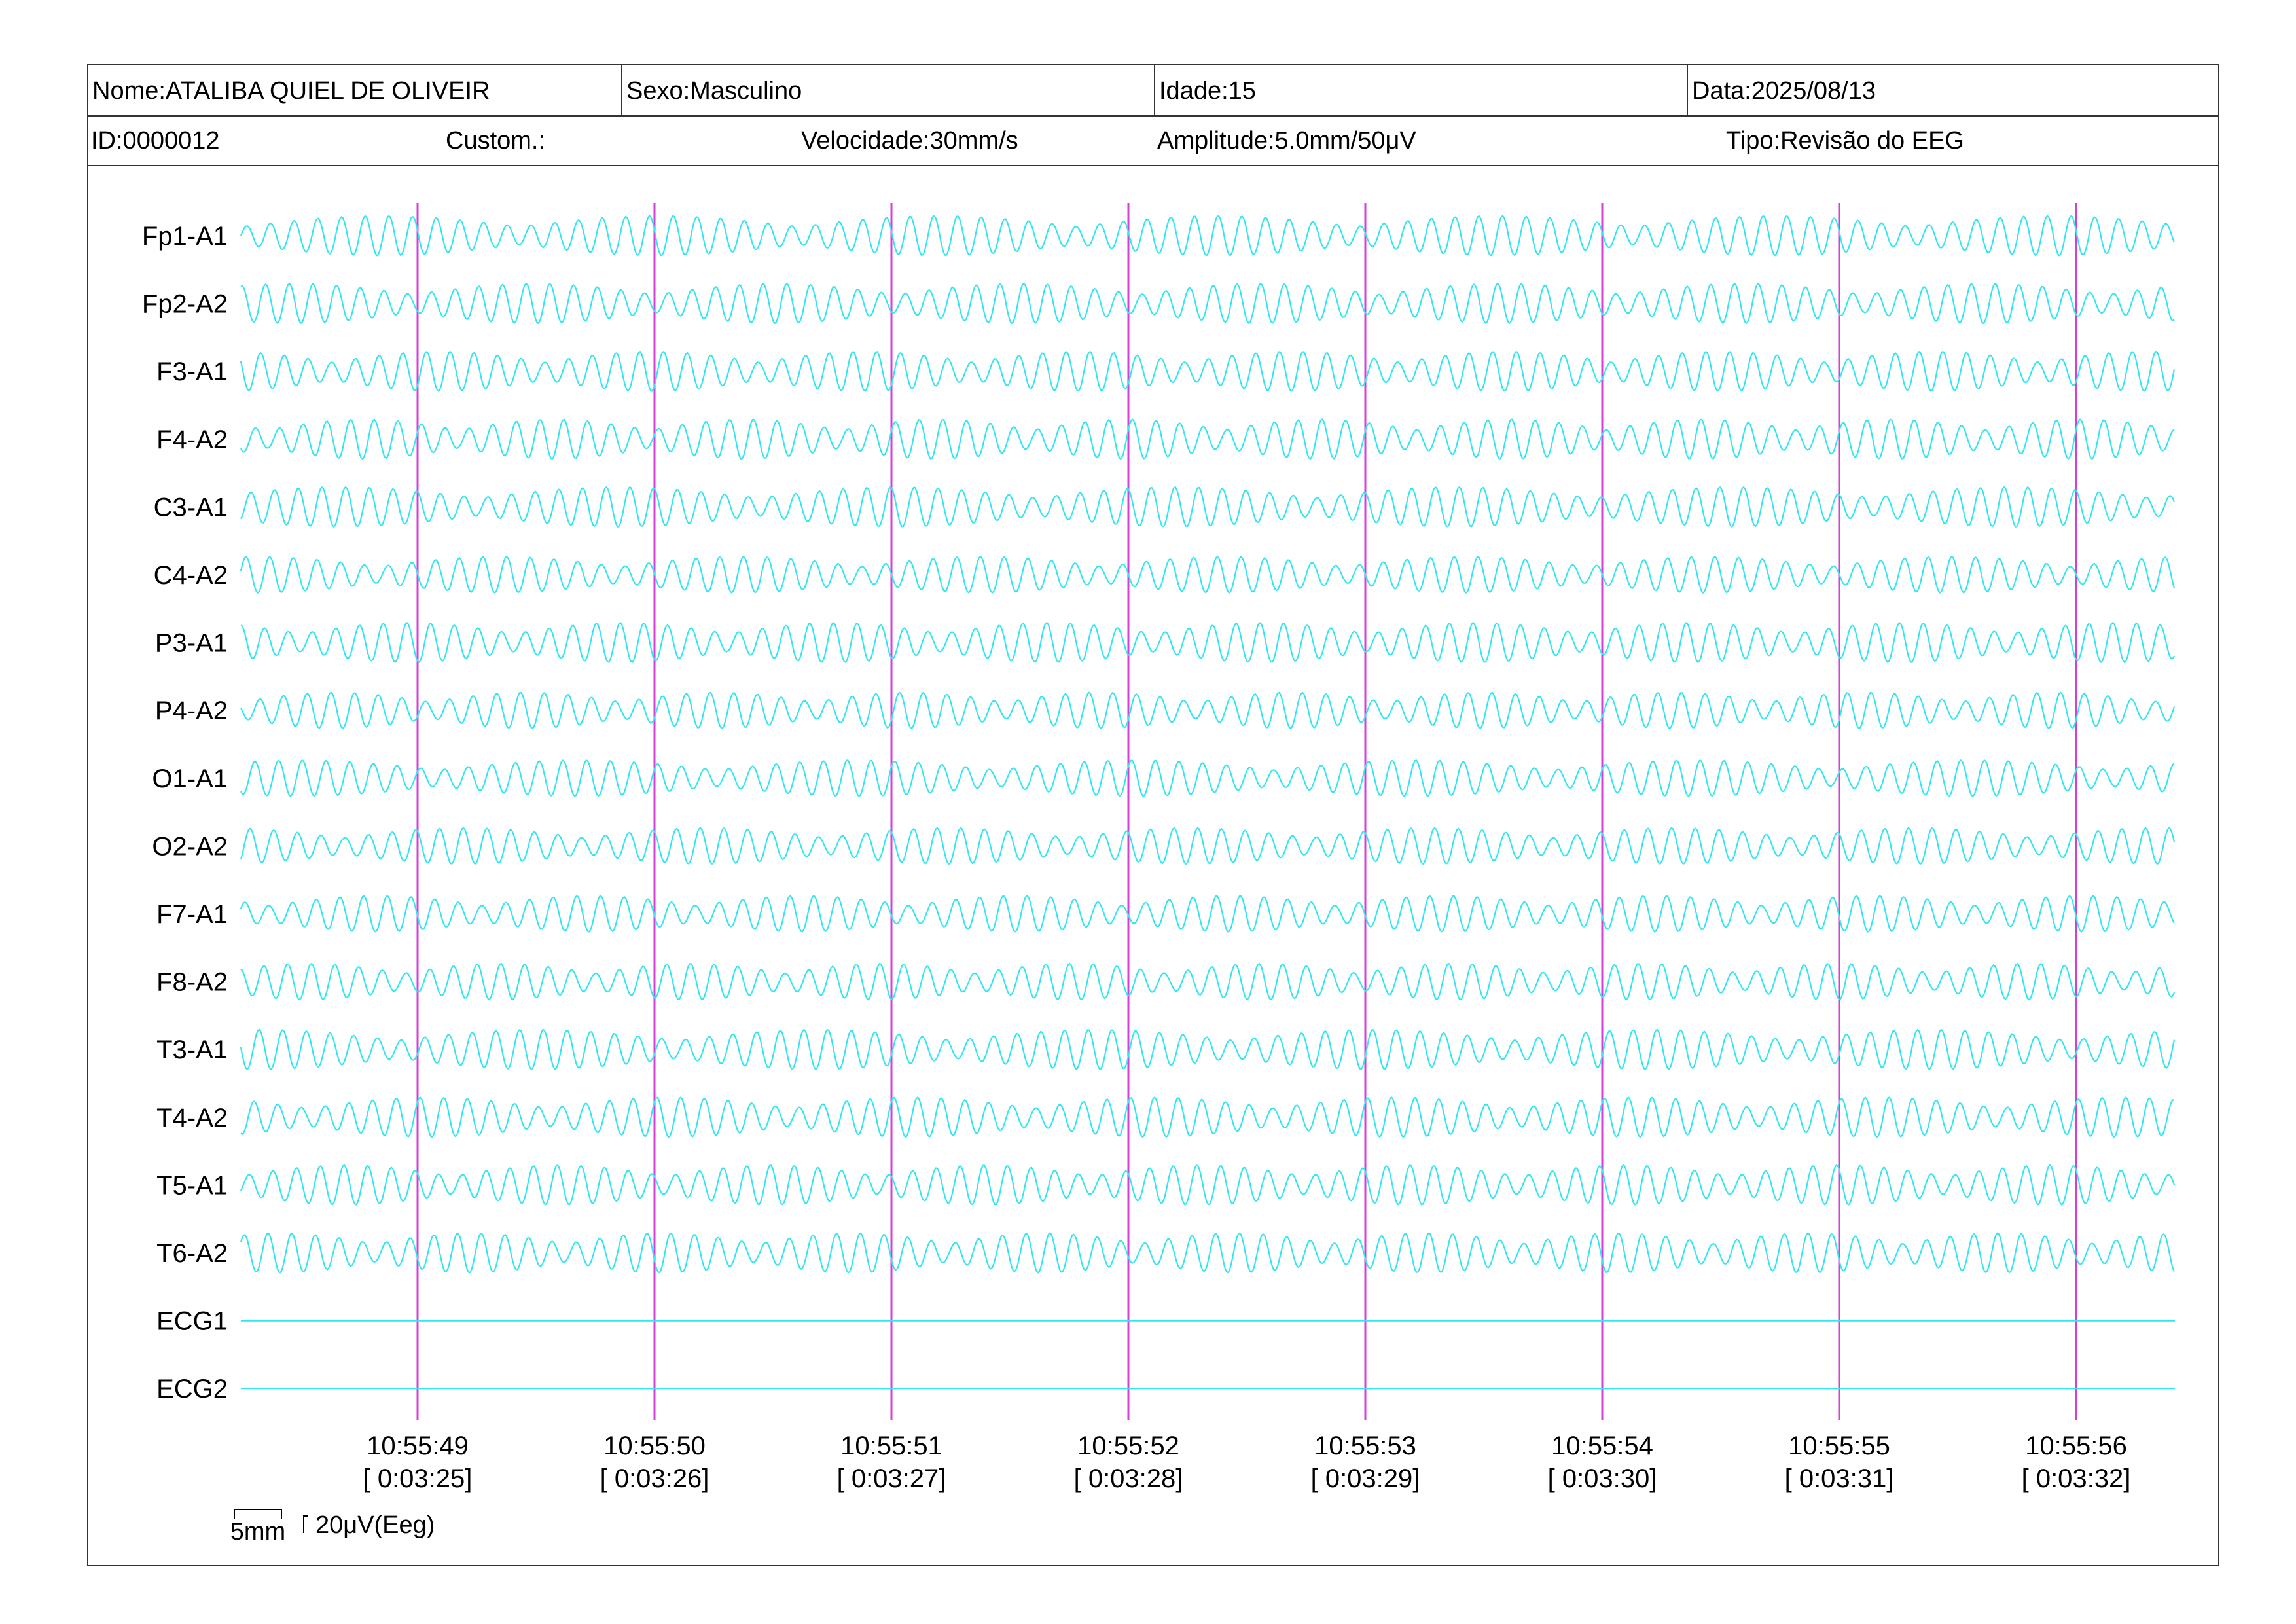  What do you see at coordinates (191, 643) in the screenshot?
I see `channel-label: P3-A1` at bounding box center [191, 643].